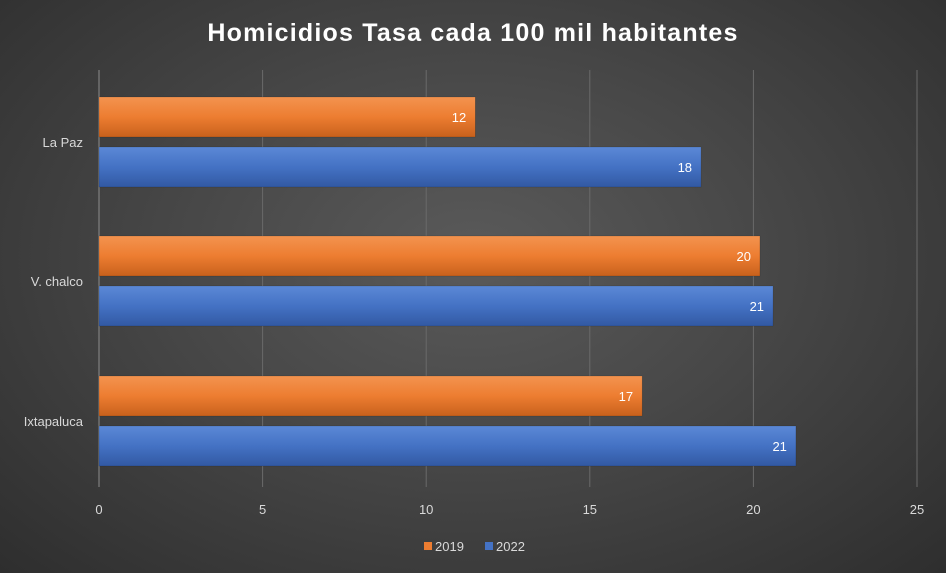 This screenshot has width=946, height=573. Describe the element at coordinates (757, 306) in the screenshot. I see `data-label-2022-v-chalco: 21` at that location.